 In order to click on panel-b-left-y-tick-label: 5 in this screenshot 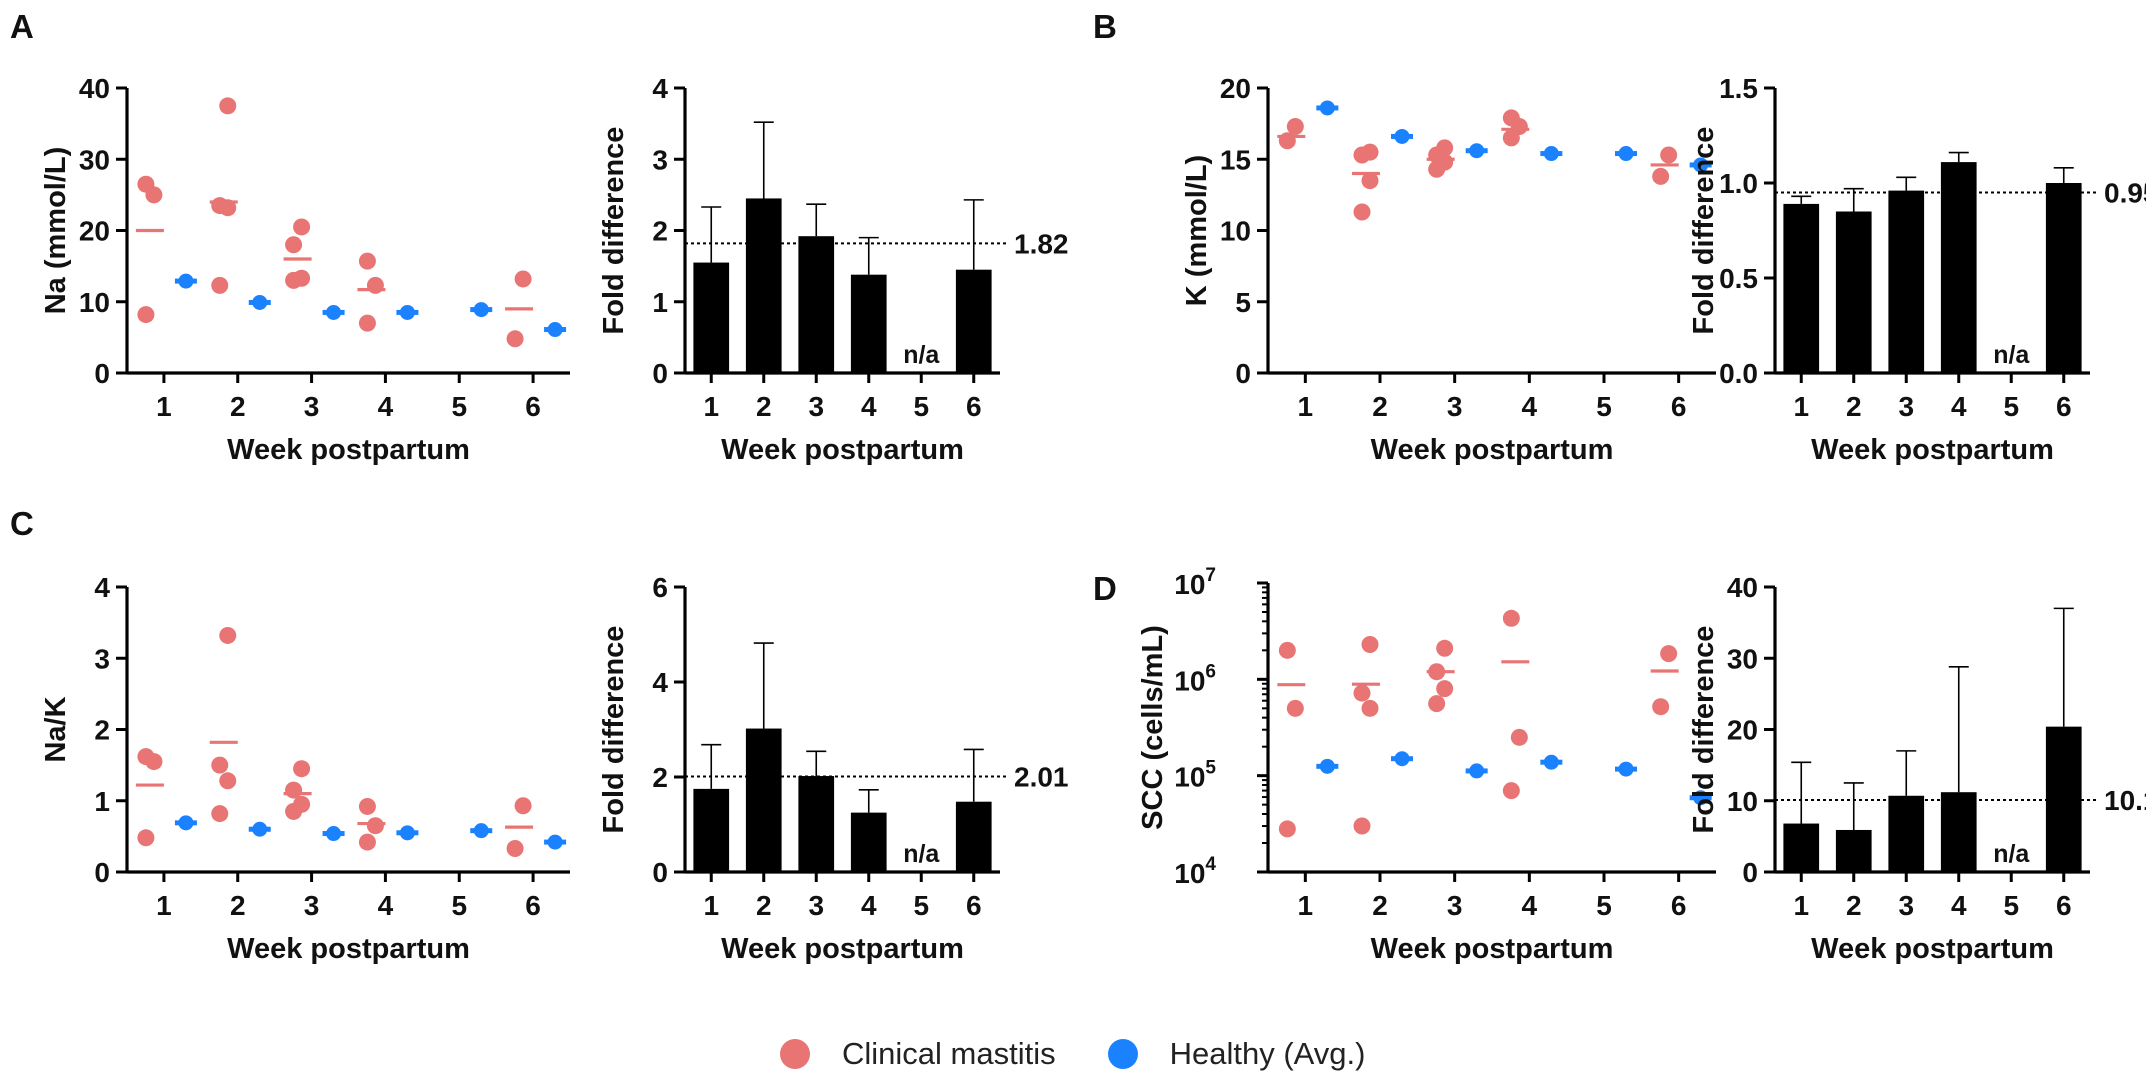, I will do `click(1243, 302)`.